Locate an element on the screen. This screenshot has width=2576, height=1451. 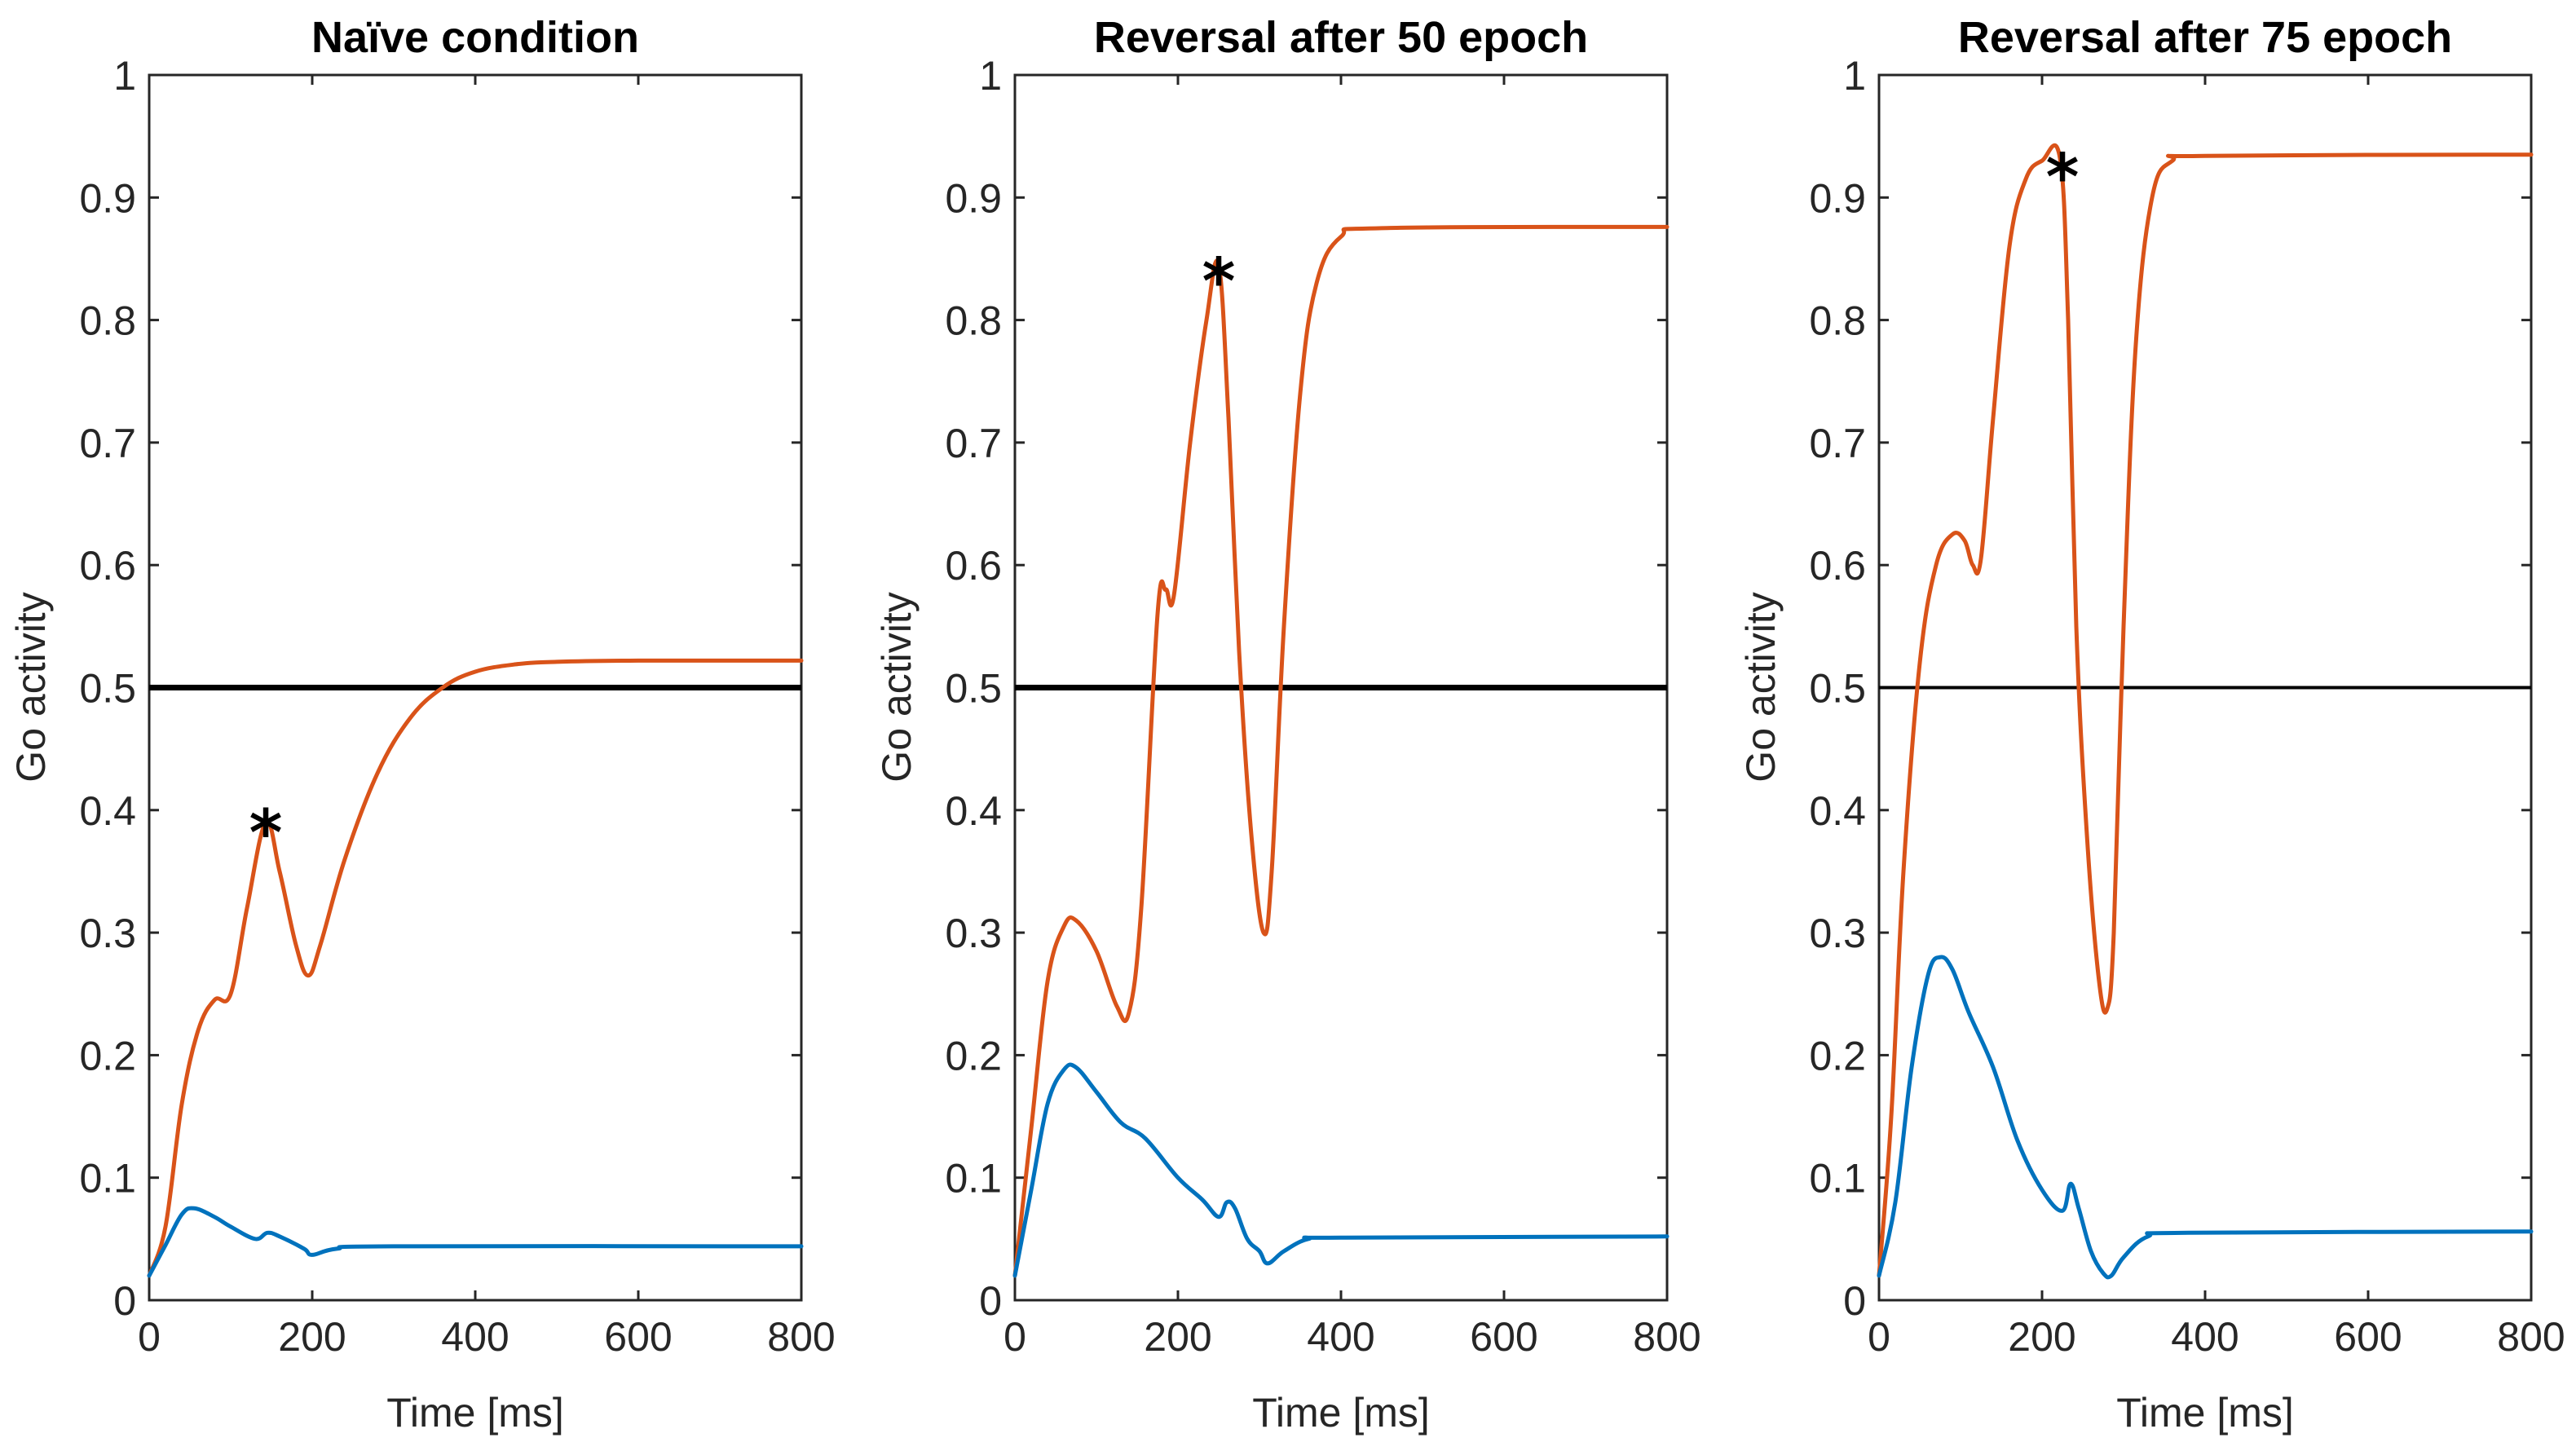
chart-title: Reversal after 75 epoch is located at coordinates (2205, 37).